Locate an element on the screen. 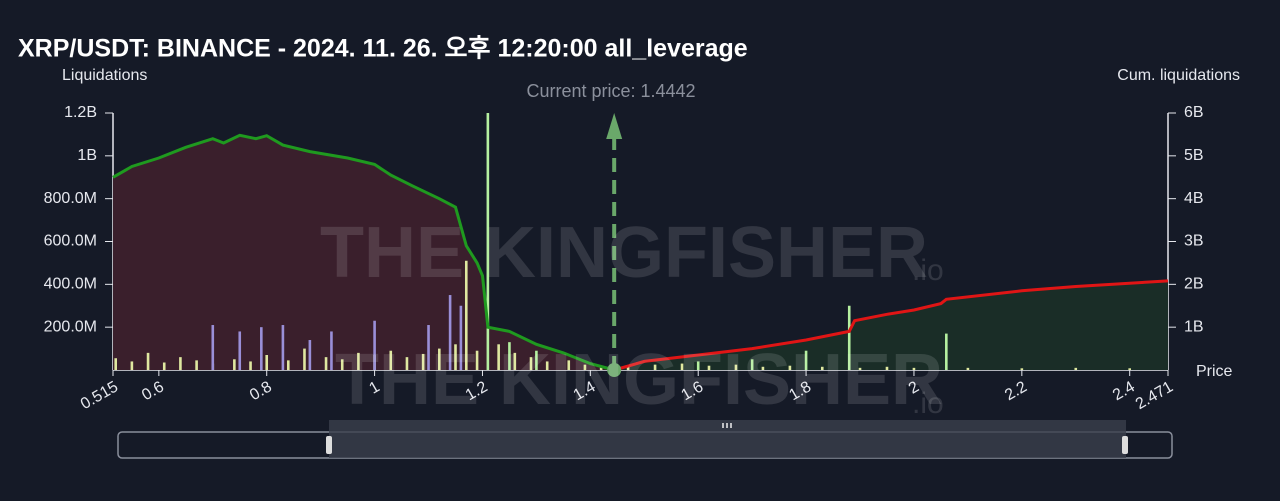 The image size is (1280, 501). cum-line is located at coordinates (891, 325).